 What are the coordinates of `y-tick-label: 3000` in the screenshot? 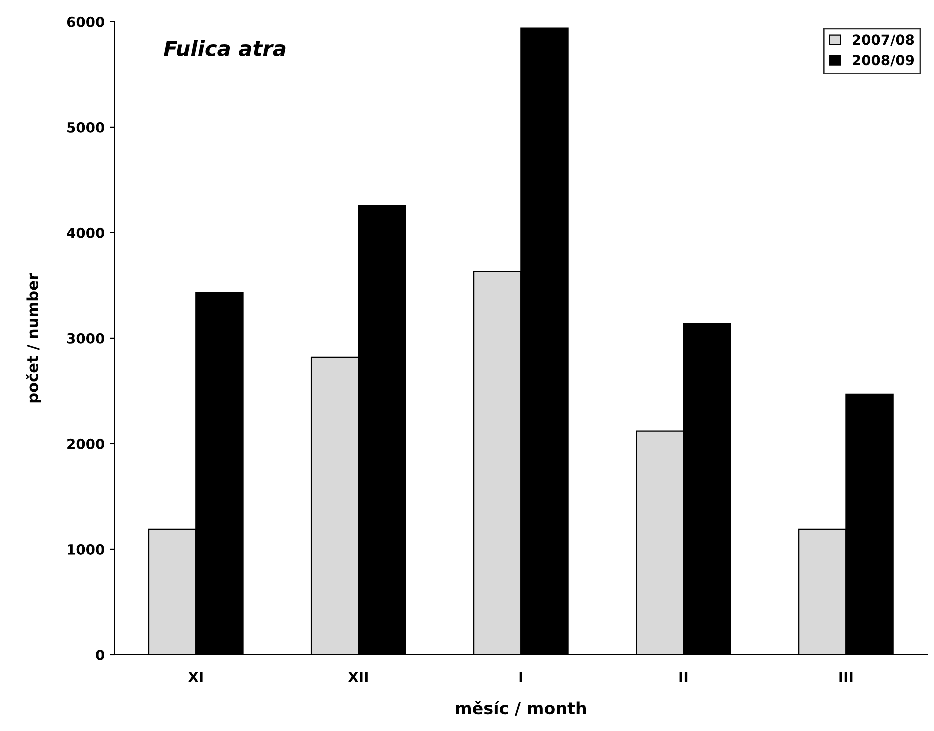 It's located at (85, 338).